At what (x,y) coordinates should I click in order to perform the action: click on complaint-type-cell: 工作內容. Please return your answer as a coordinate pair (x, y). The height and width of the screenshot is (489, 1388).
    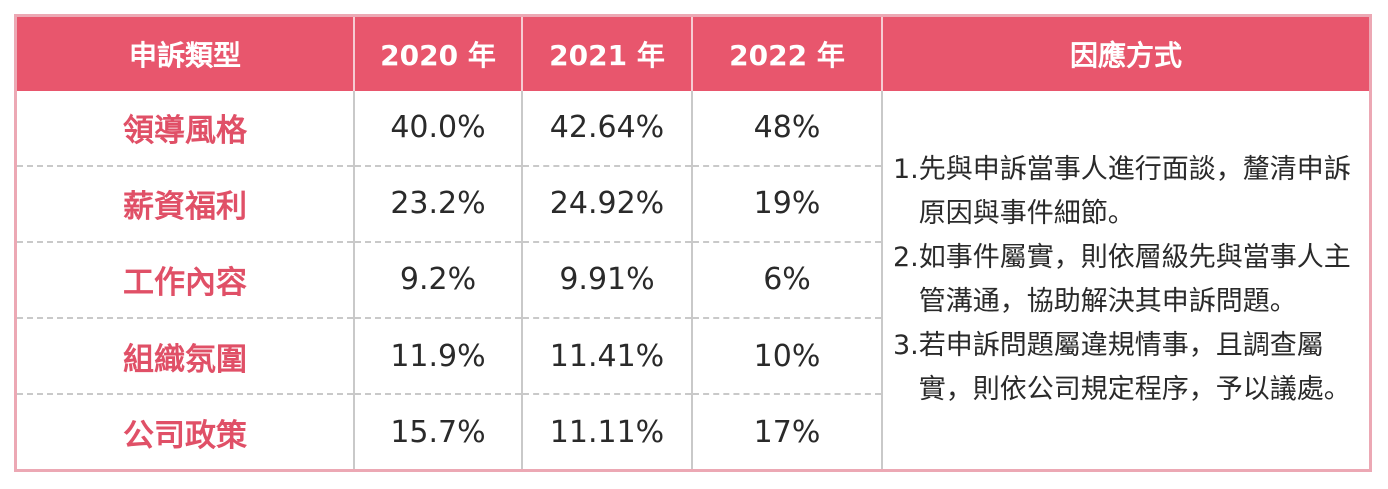
    Looking at the image, I should click on (186, 280).